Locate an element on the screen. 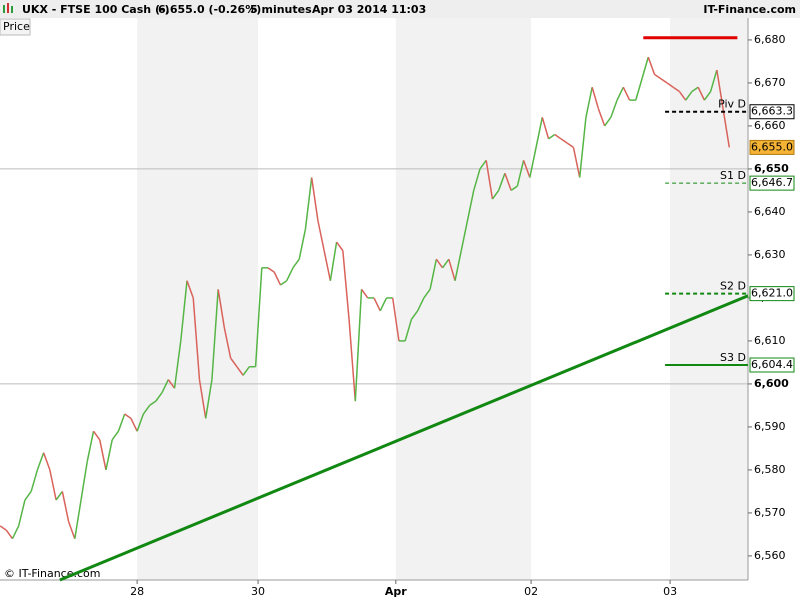 This screenshot has height=600, width=800. level-price: 6,663.3 is located at coordinates (772, 111).